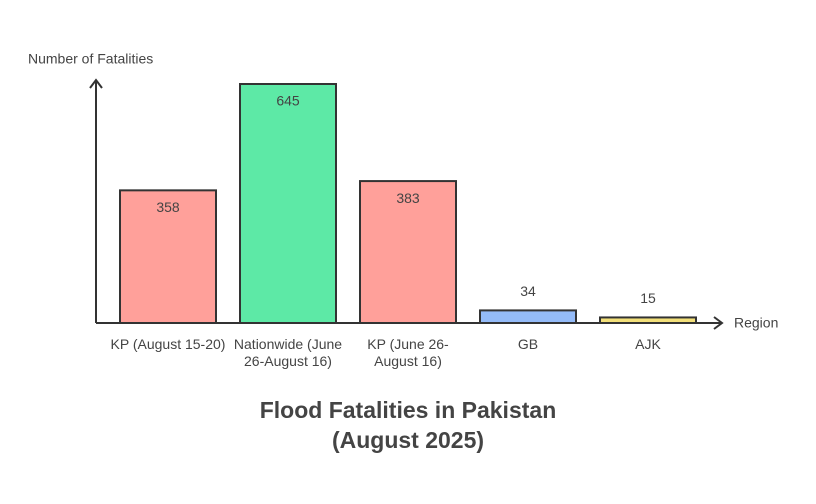 Image resolution: width=816 pixels, height=504 pixels. What do you see at coordinates (756, 323) in the screenshot?
I see `x-axis-label: Region` at bounding box center [756, 323].